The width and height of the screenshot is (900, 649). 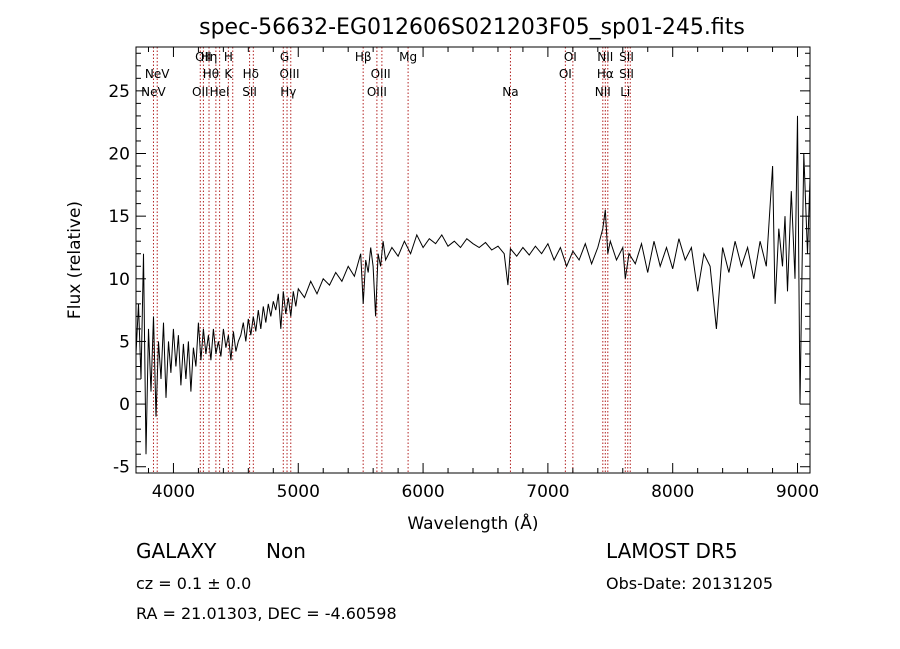 I want to click on line-label-9: Hδ, so click(x=251, y=74).